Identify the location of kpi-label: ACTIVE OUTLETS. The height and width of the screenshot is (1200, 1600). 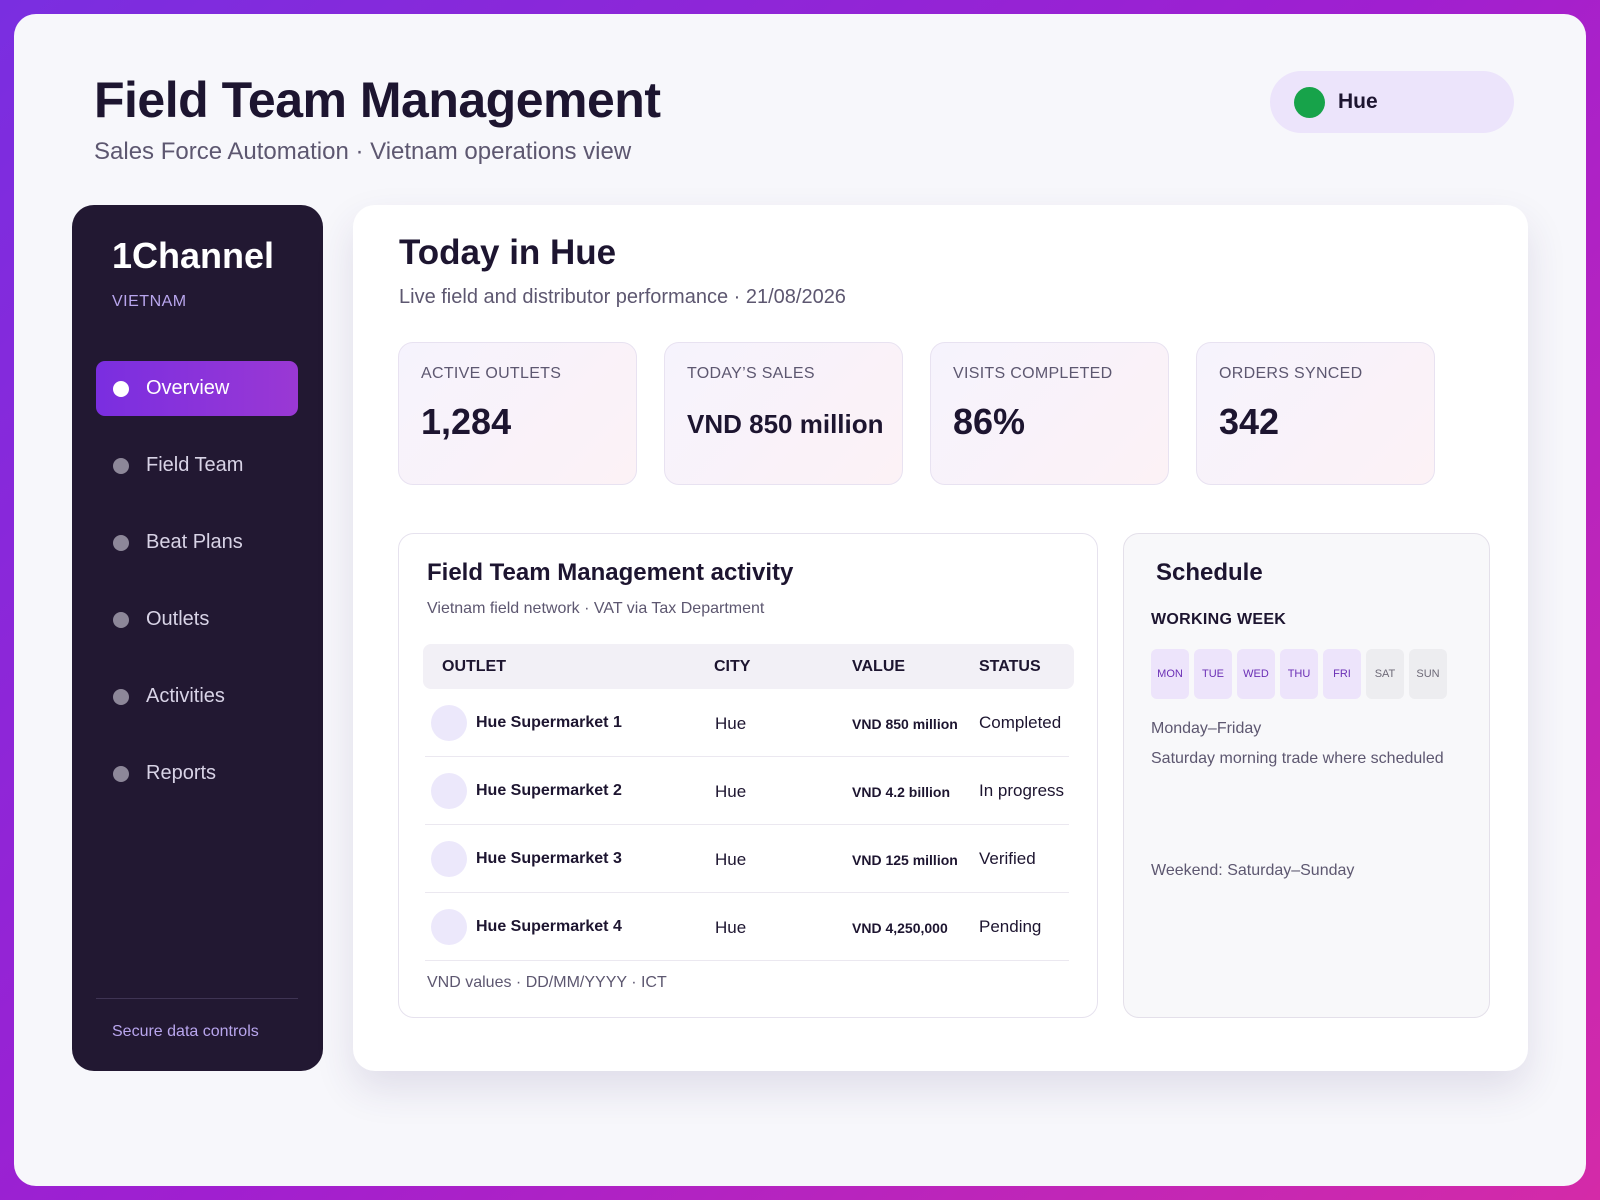
(491, 373).